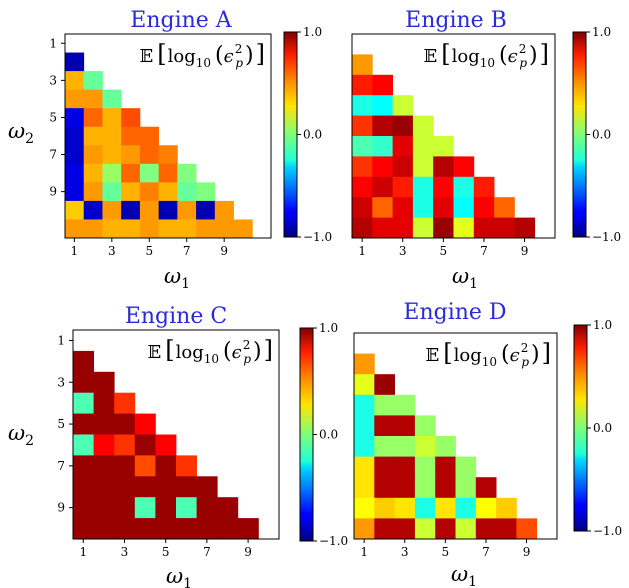 Image resolution: width=629 pixels, height=588 pixels. I want to click on x-tick-label: 9, so click(248, 552).